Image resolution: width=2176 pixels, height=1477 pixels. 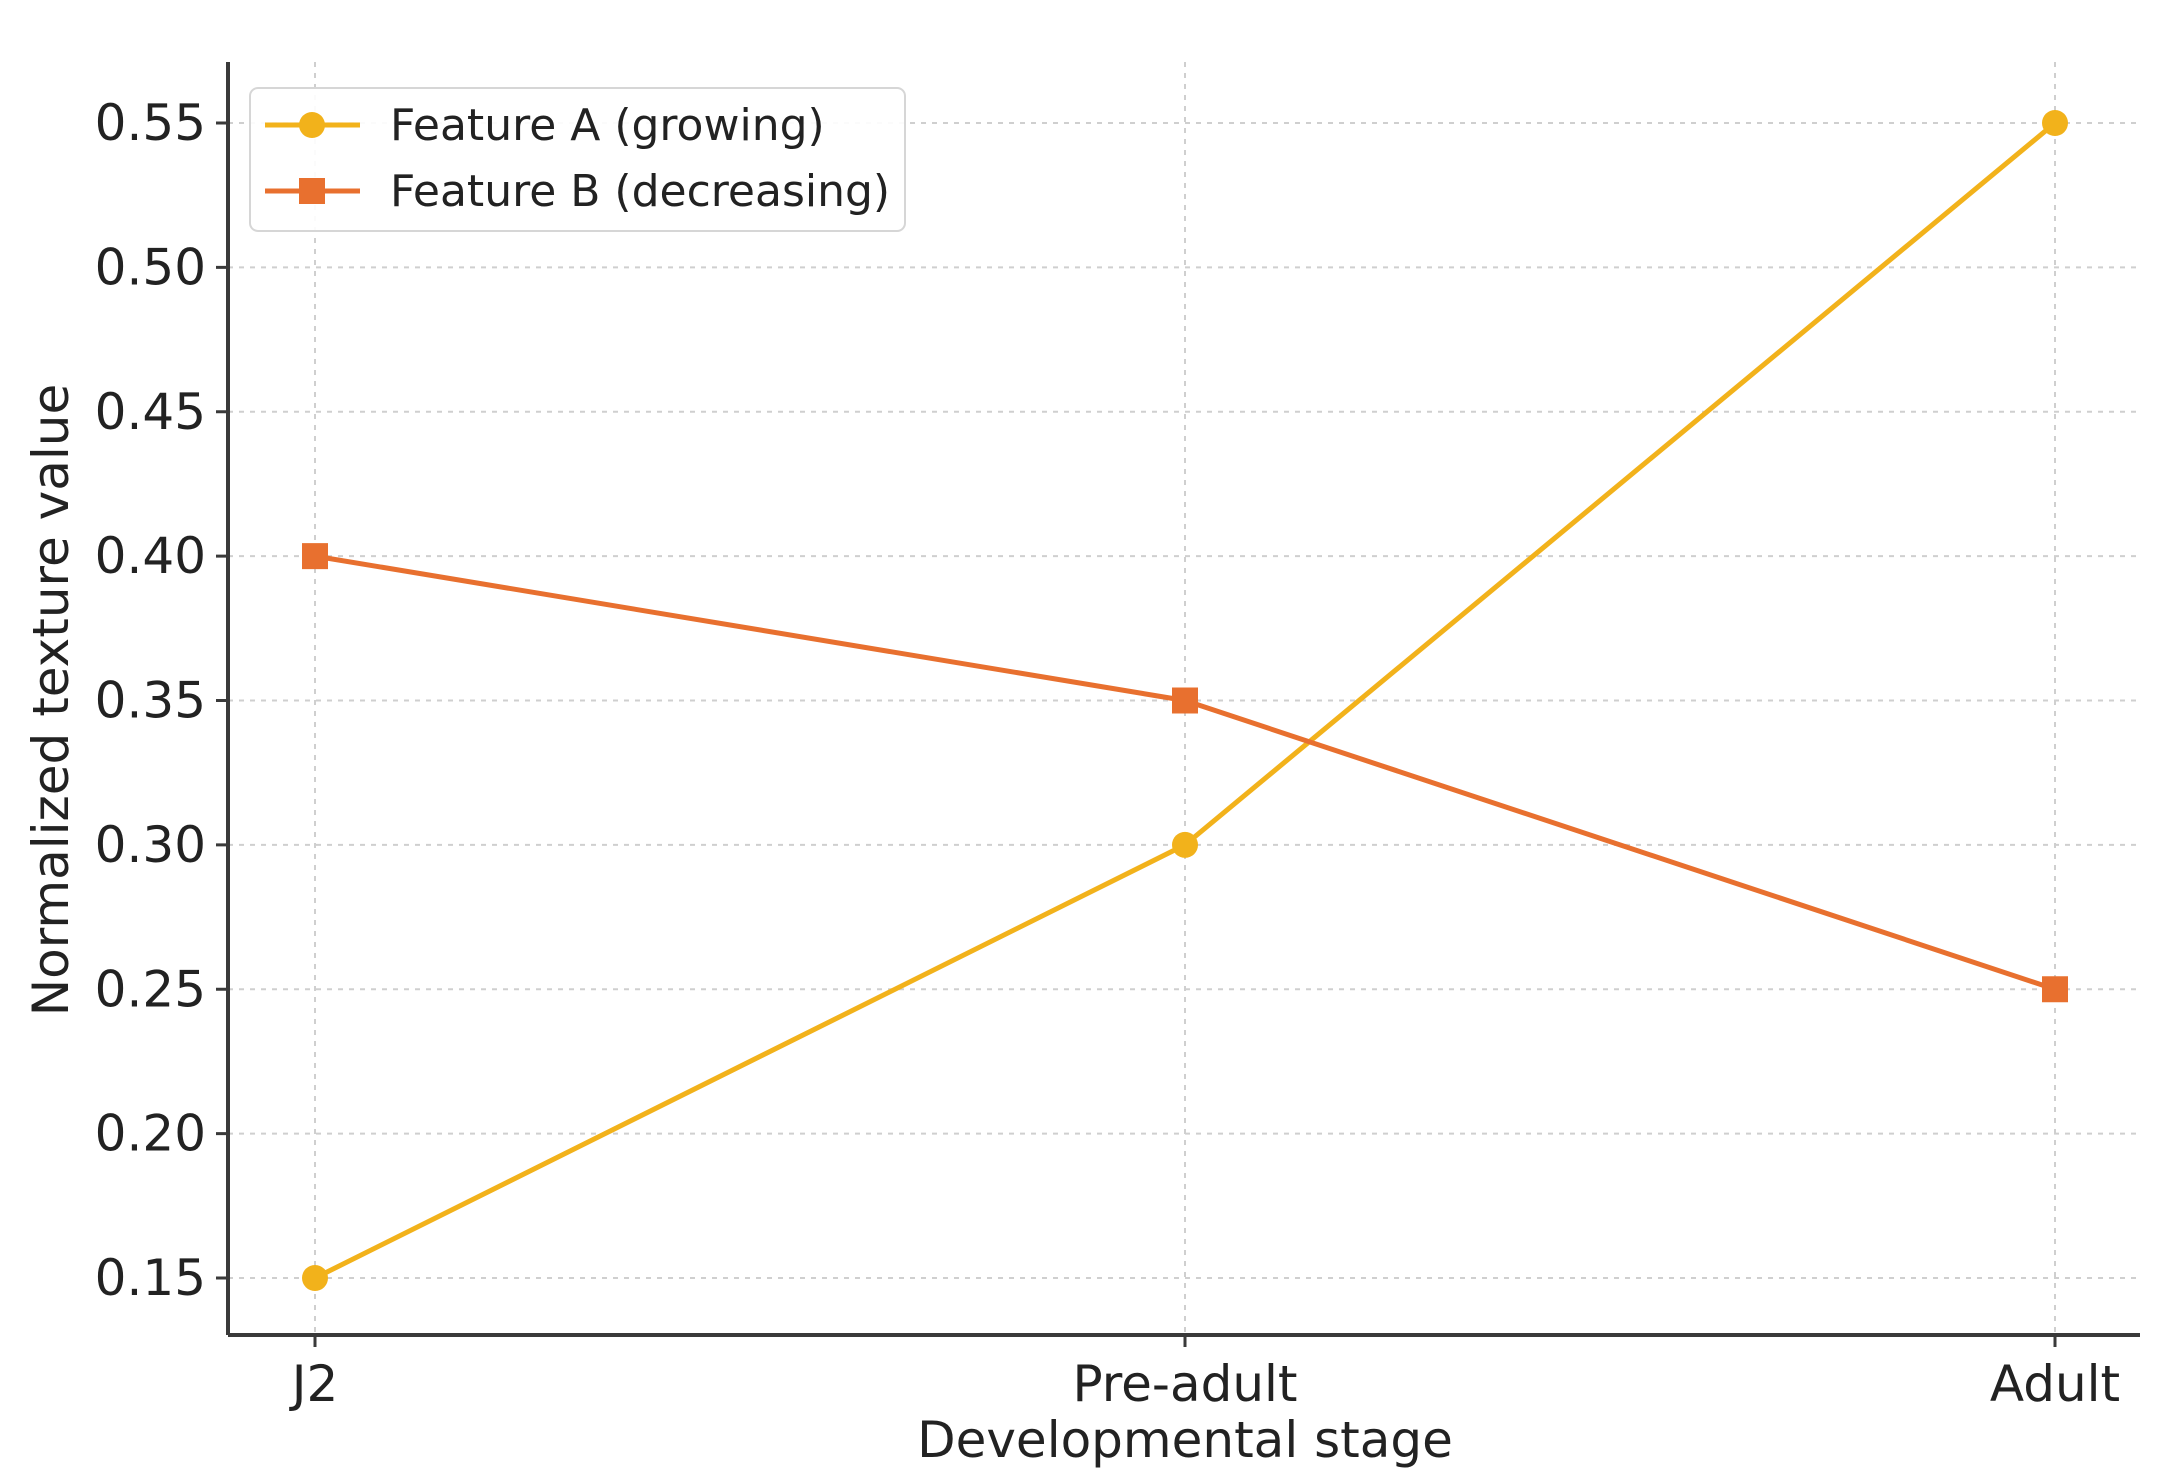 What do you see at coordinates (640, 191) in the screenshot?
I see `legend-label: Feature B (decreasing)` at bounding box center [640, 191].